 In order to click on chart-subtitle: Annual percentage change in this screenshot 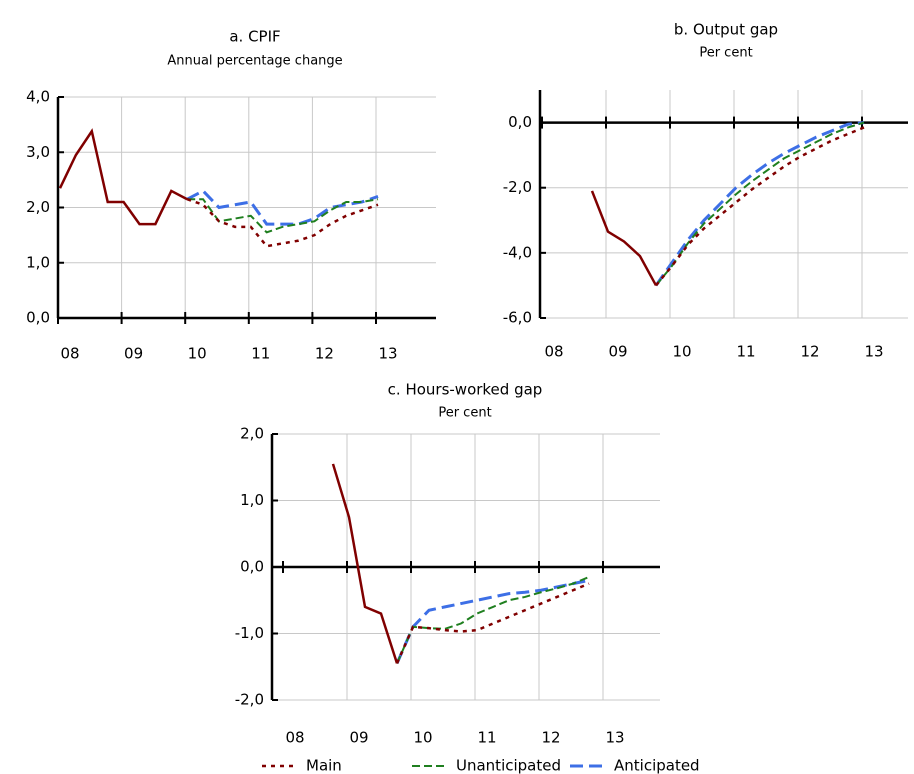, I will do `click(254, 61)`.